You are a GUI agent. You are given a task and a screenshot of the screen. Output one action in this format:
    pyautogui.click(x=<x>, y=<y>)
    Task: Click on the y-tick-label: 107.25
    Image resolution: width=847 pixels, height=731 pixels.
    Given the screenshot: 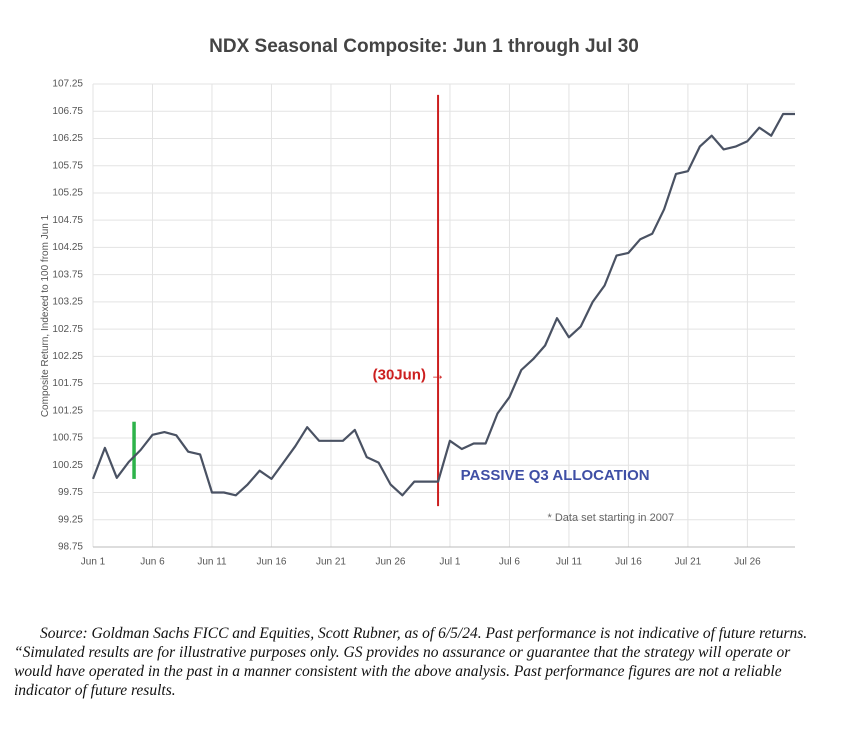 What is the action you would take?
    pyautogui.click(x=67, y=84)
    